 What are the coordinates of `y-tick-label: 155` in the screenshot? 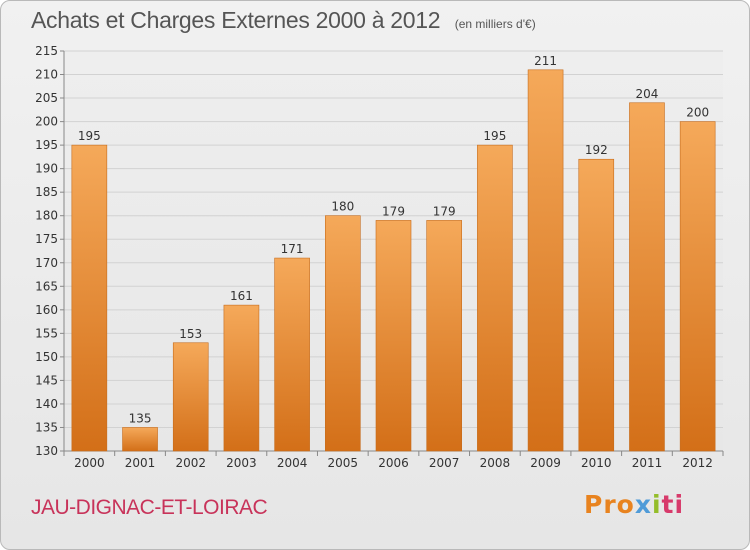 It's located at (46, 333).